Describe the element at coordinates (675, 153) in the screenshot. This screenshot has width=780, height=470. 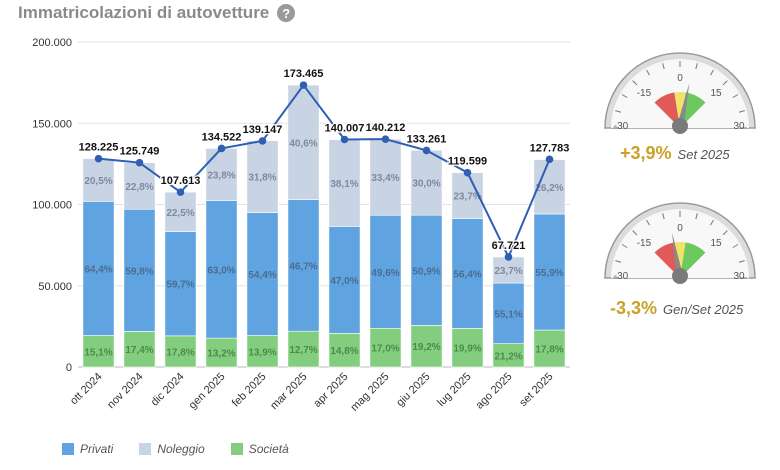
I see `gauge-month-caption: +3,9% Set 2025` at that location.